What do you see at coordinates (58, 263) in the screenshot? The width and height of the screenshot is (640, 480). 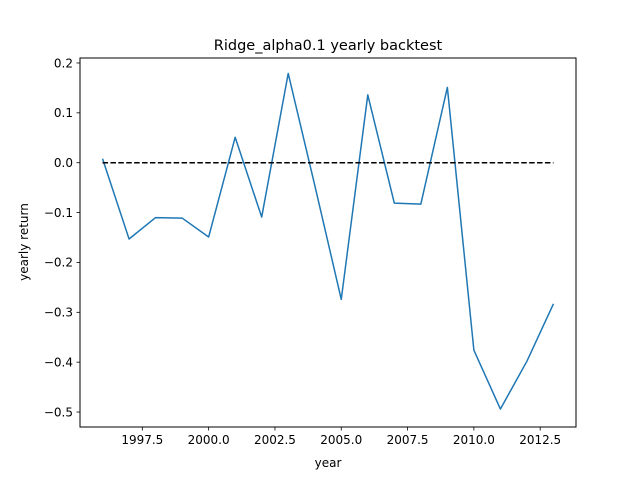 I see `y-tick-label: −0.2` at bounding box center [58, 263].